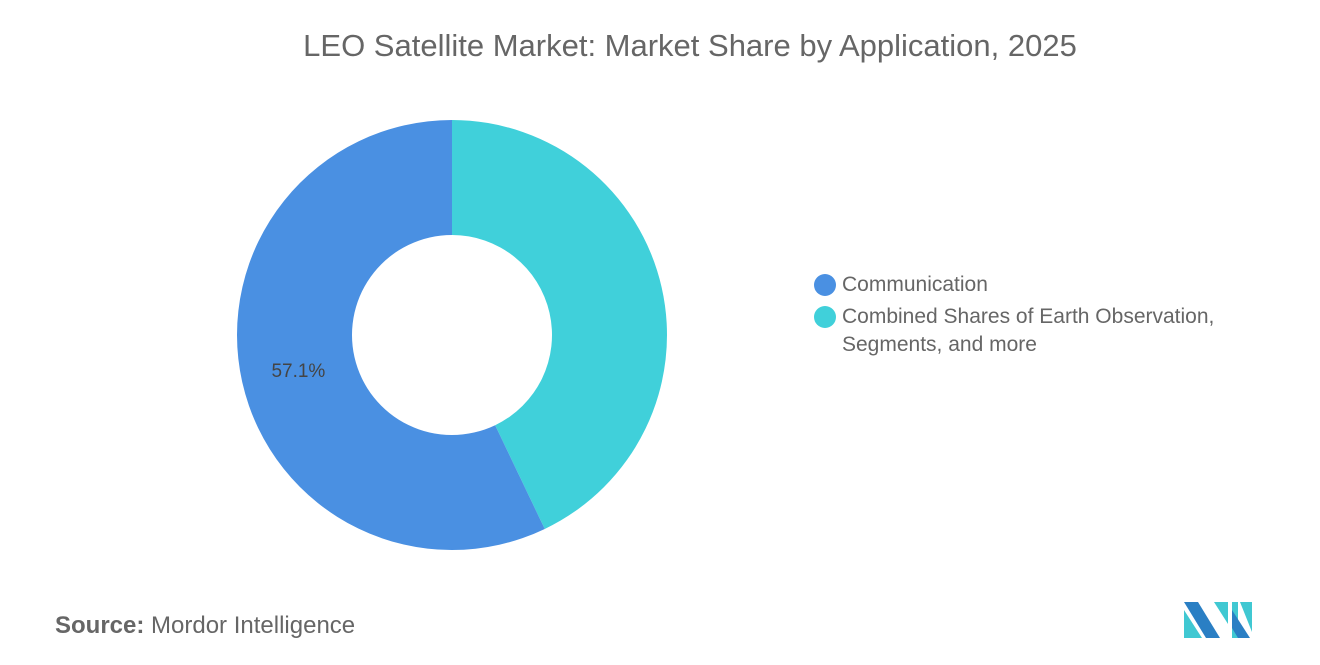 This screenshot has height=665, width=1320. What do you see at coordinates (100, 625) in the screenshot?
I see `source-prefix: Source:` at bounding box center [100, 625].